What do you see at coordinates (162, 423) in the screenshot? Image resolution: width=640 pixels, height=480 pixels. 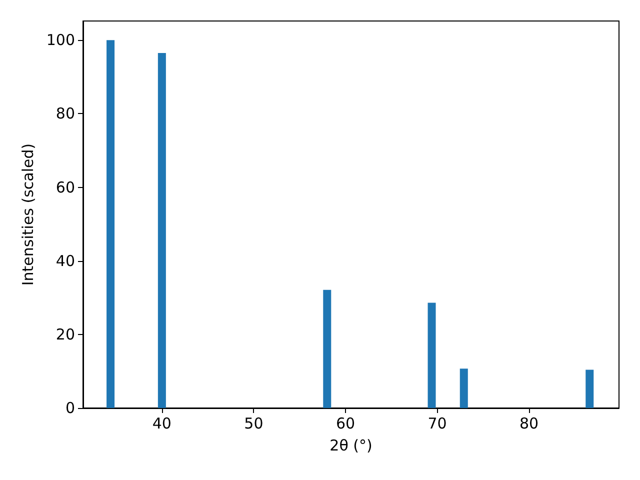 I see `x-tick-label: 40` at bounding box center [162, 423].